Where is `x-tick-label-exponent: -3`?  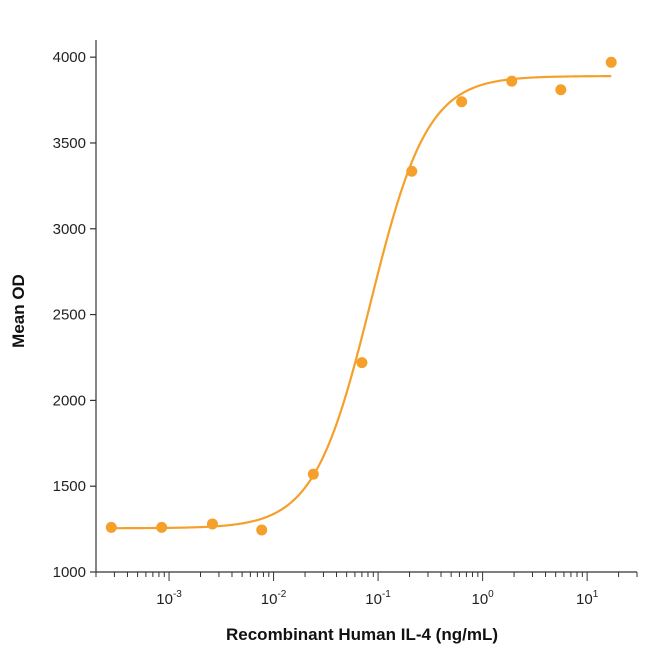 x-tick-label-exponent: -3 is located at coordinates (177, 594).